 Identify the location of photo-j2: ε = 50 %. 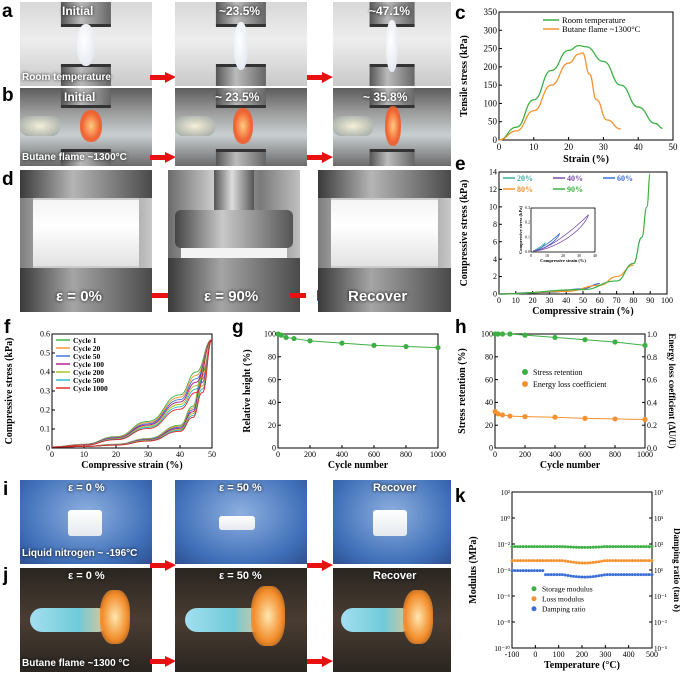
(241, 620).